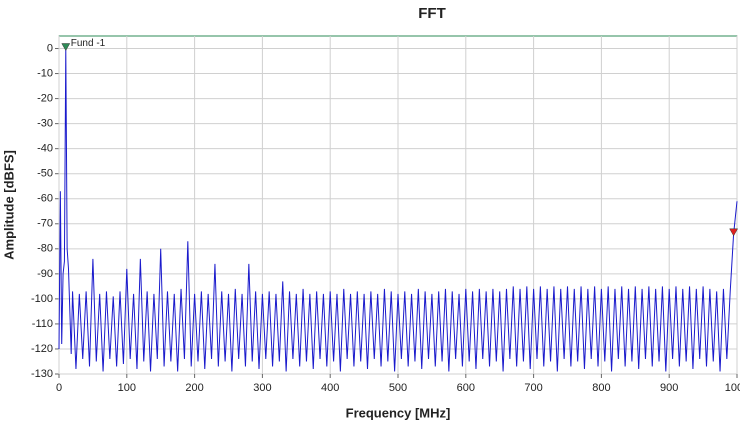 The image size is (740, 428). What do you see at coordinates (45, 274) in the screenshot?
I see `y-tick-label: -90` at bounding box center [45, 274].